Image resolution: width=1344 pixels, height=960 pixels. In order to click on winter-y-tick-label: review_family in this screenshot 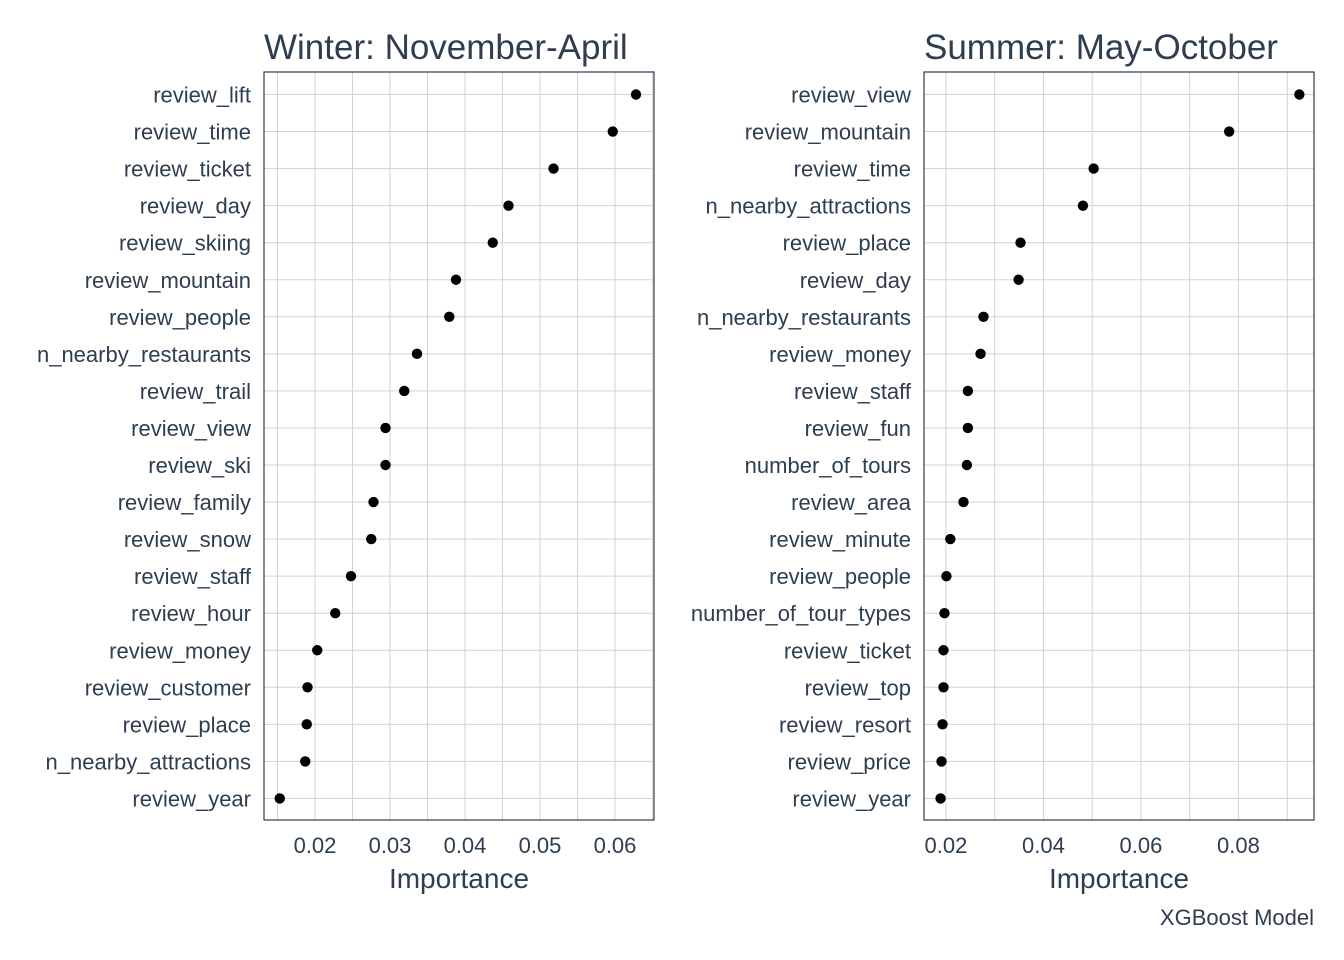, I will do `click(184, 502)`.